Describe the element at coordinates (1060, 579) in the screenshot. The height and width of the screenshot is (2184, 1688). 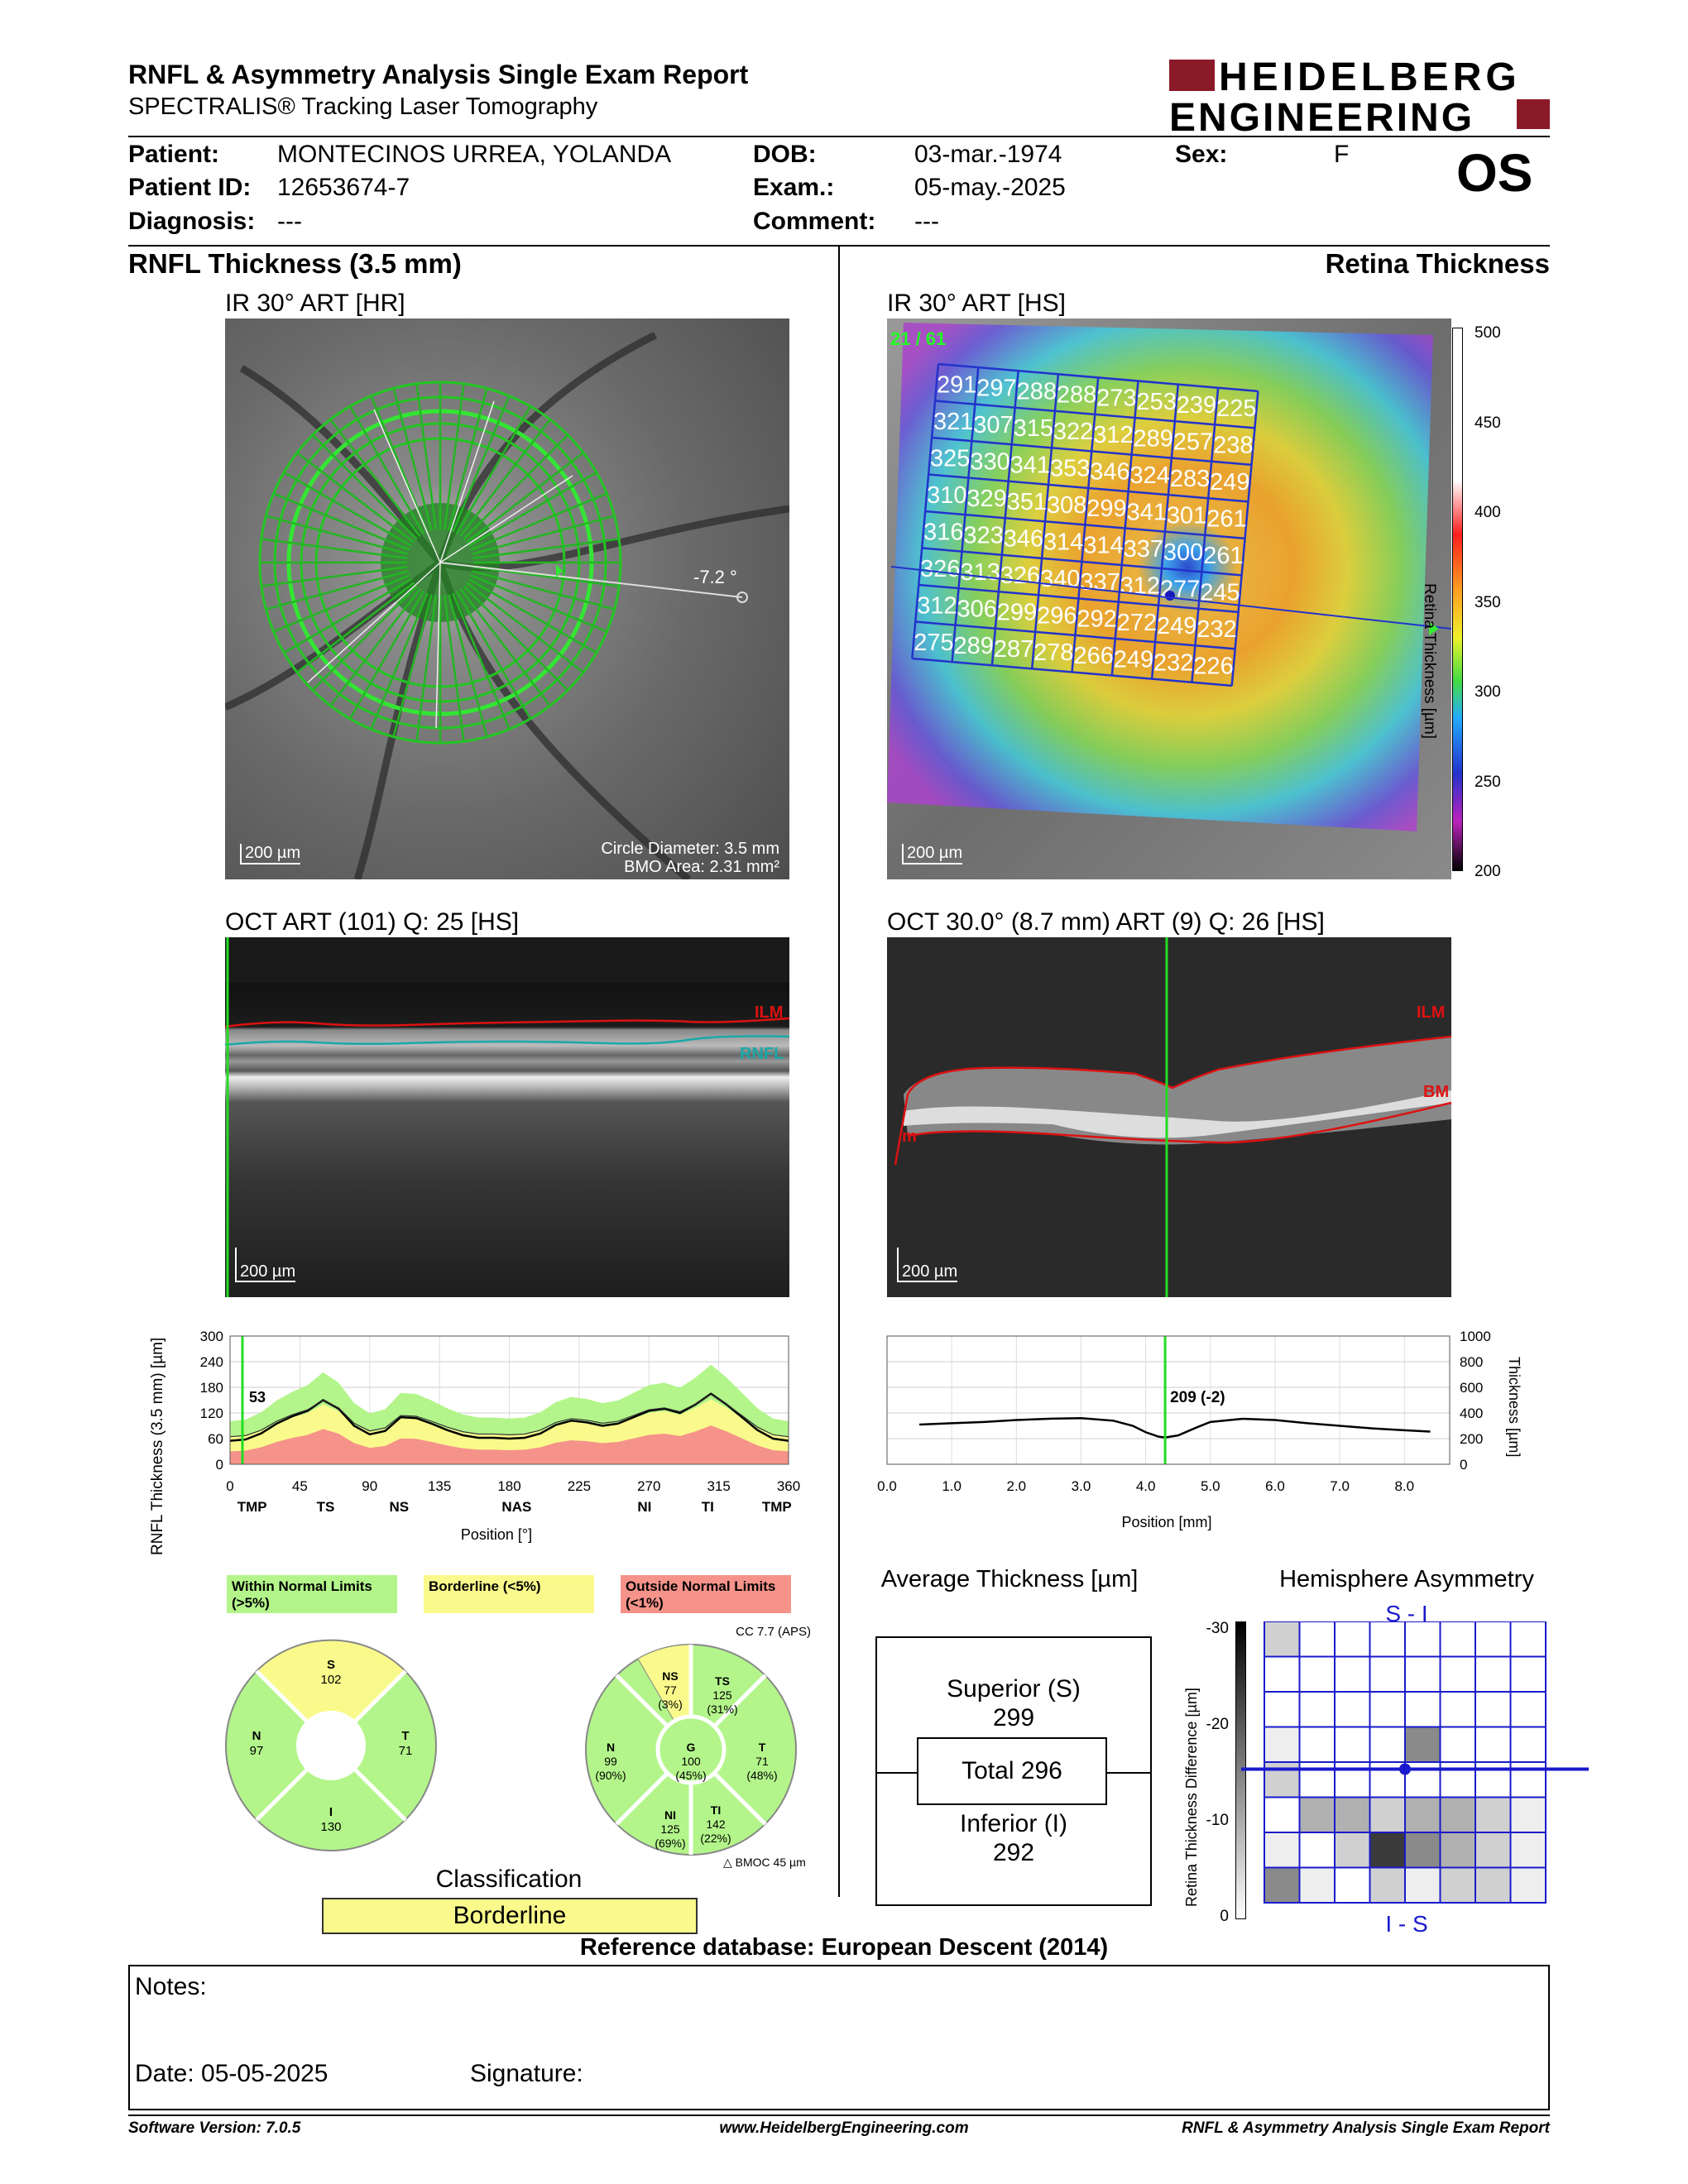
I see `thickness-cell: 340` at that location.